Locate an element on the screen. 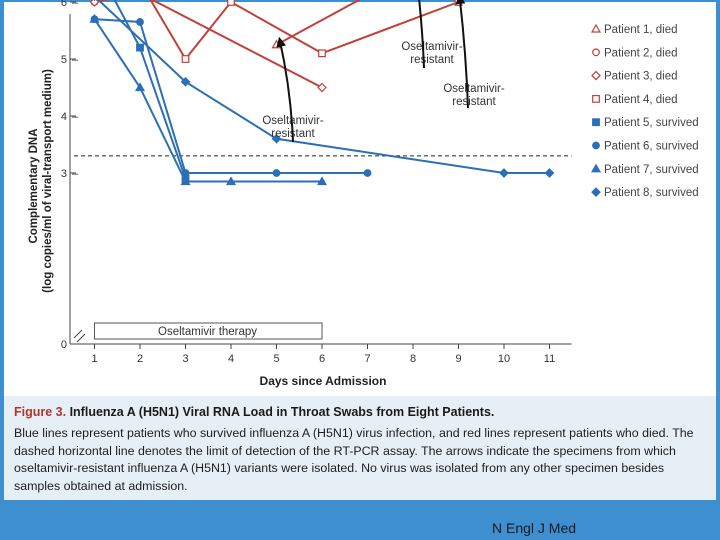  footer-source: N Engl J Med is located at coordinates (534, 528).